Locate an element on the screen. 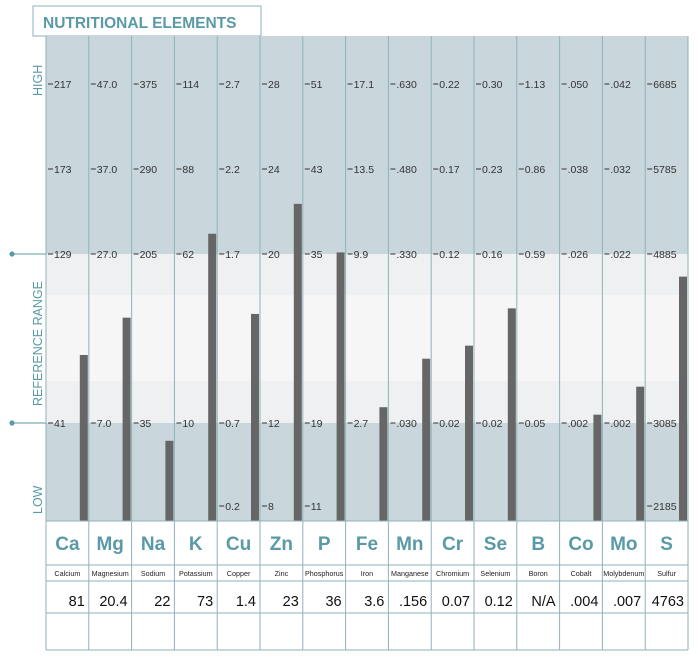 This screenshot has width=698, height=657. zone-label-high: HIGH is located at coordinates (38, 80).